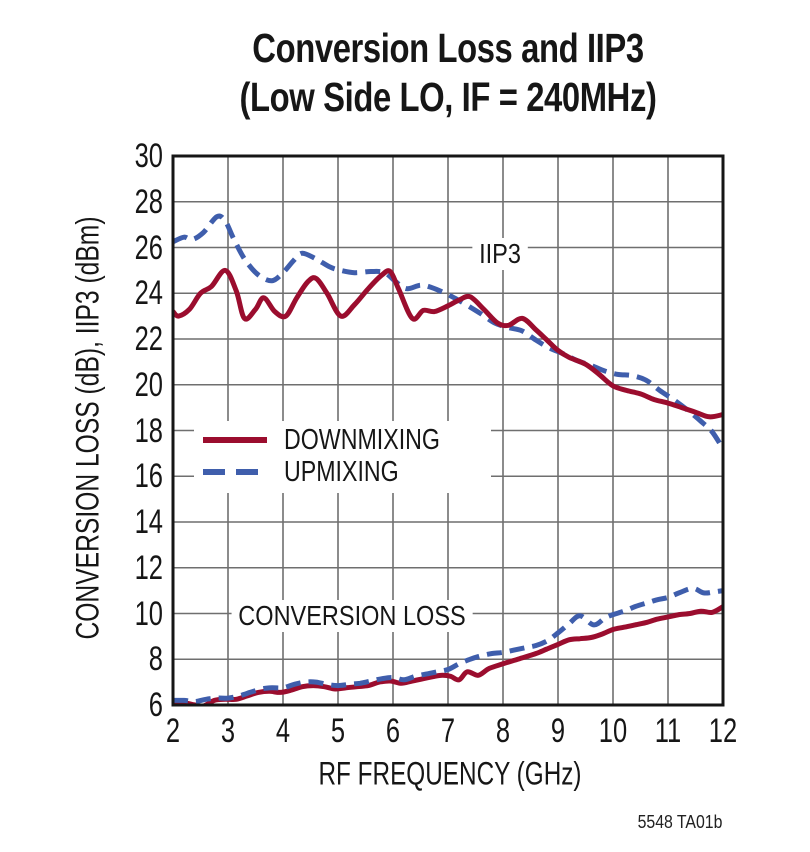 Image resolution: width=810 pixels, height=852 pixels. Describe the element at coordinates (155, 659) in the screenshot. I see `y-tick-label: 8` at that location.